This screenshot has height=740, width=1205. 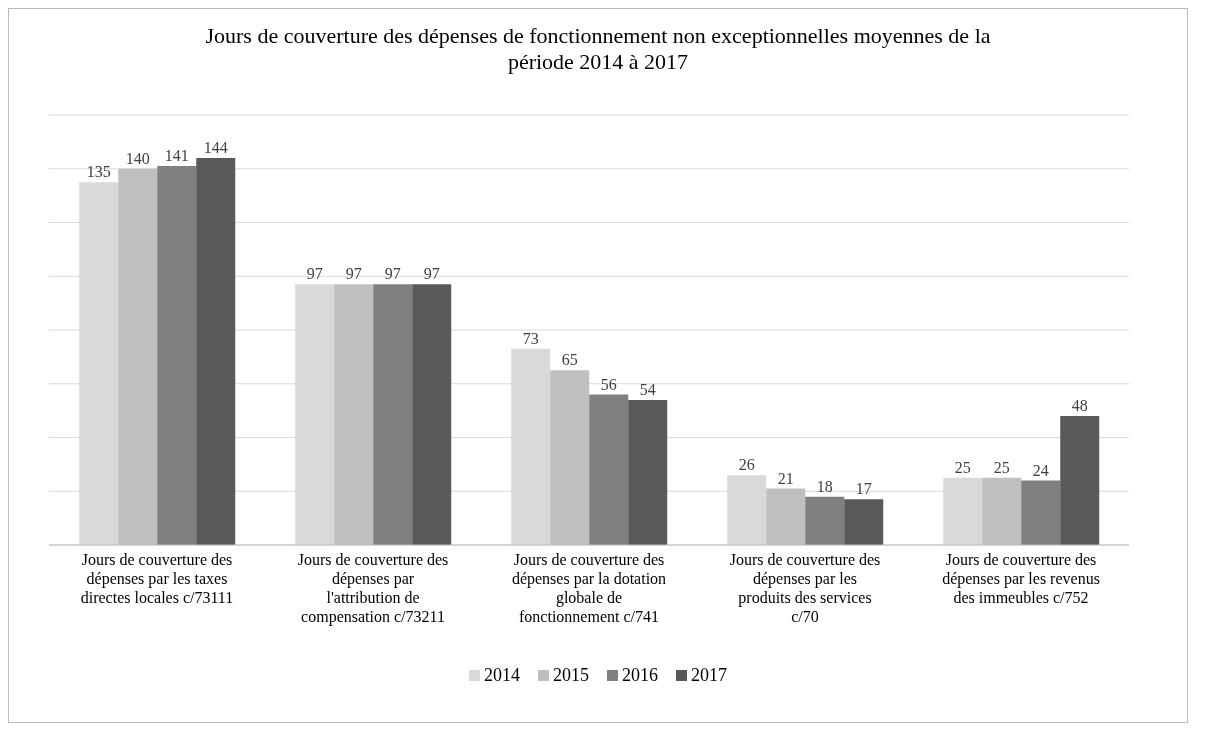 I want to click on data-label: 26, so click(x=746, y=465).